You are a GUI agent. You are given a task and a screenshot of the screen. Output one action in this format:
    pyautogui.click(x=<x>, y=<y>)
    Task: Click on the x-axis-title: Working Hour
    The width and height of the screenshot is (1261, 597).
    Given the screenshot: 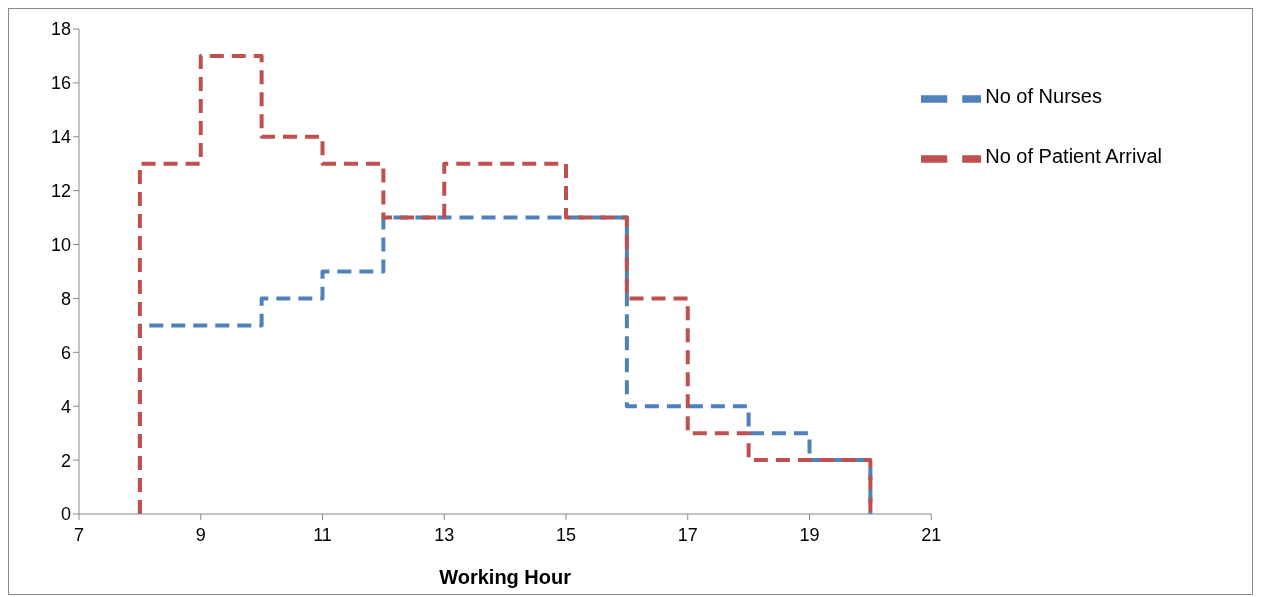 What is the action you would take?
    pyautogui.click(x=505, y=577)
    